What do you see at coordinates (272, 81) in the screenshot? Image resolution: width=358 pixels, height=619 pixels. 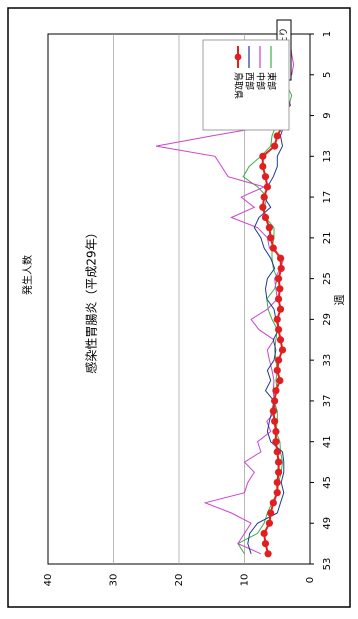 I see `legend-label: 東部` at bounding box center [272, 81].